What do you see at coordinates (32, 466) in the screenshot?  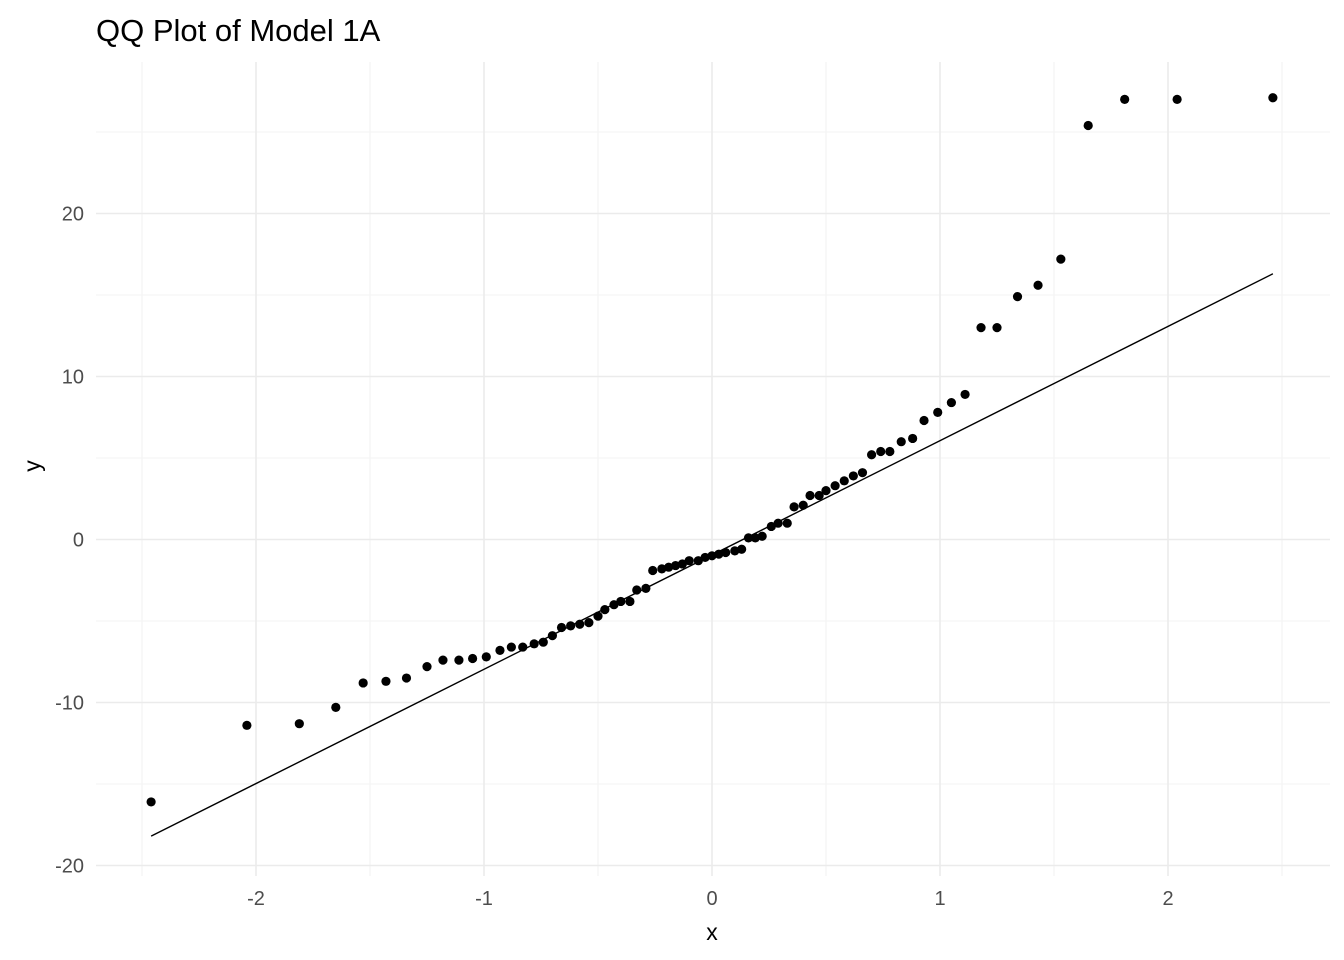 I see `y-axis-title: y` at bounding box center [32, 466].